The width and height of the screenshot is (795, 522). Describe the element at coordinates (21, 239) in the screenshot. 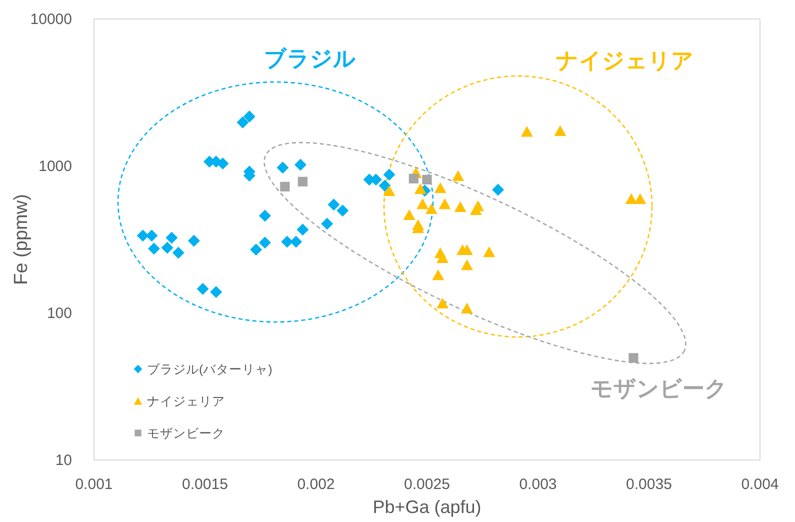

I see `ylabel: Fe (ppmw)` at that location.